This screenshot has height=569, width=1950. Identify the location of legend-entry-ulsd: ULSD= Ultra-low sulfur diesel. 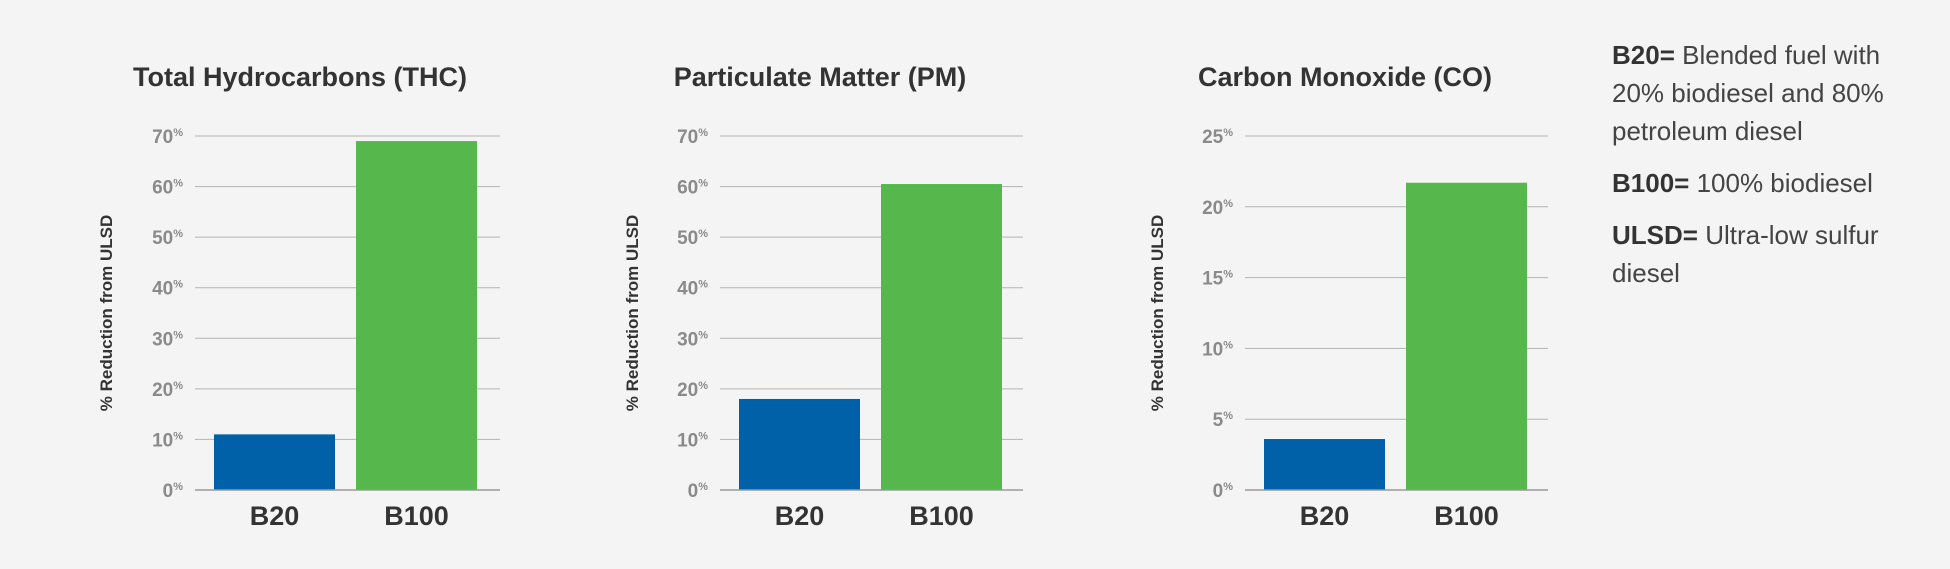
(1772, 254).